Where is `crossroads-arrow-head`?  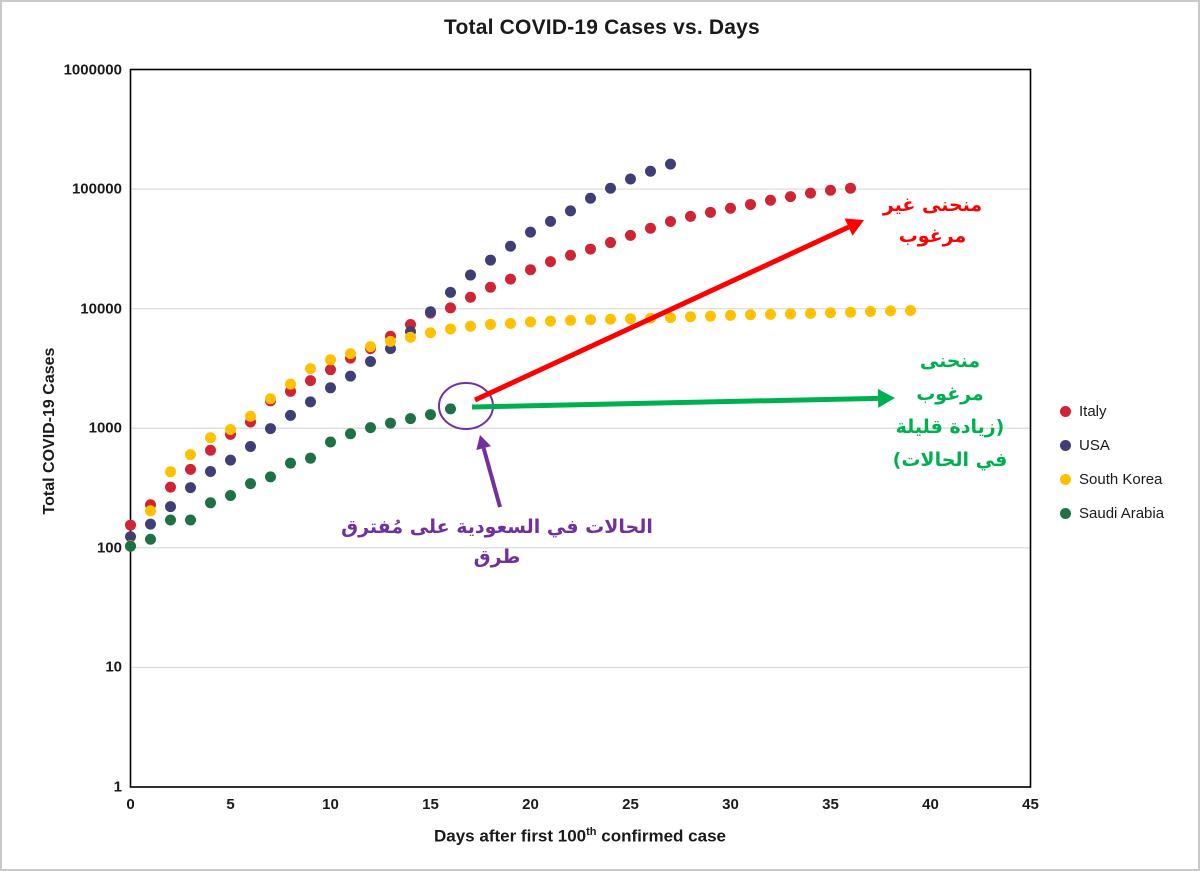
crossroads-arrow-head is located at coordinates (483, 443).